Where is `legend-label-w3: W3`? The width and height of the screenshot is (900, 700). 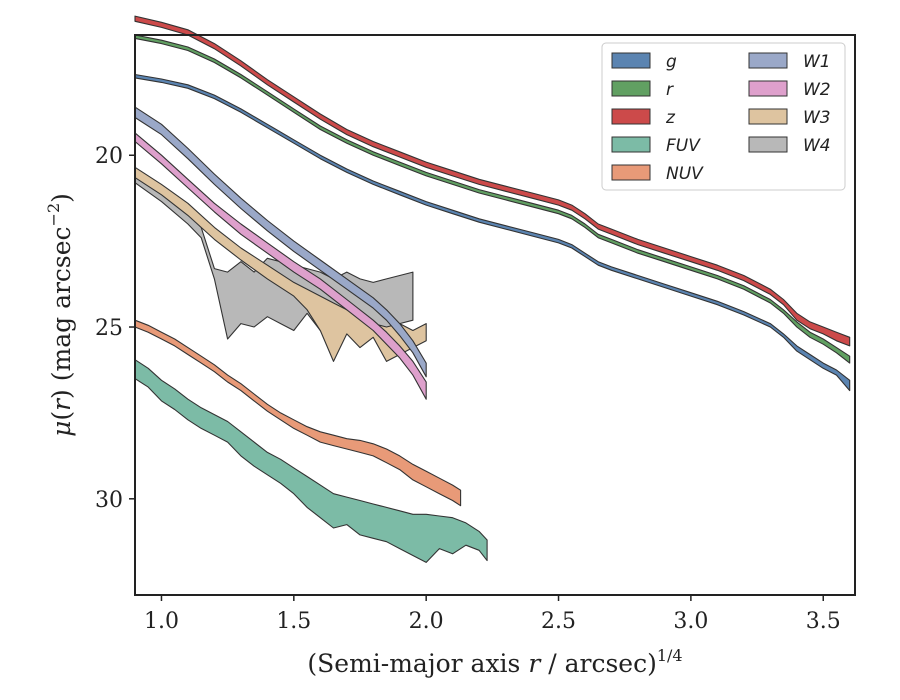
legend-label-w3: W3 is located at coordinates (817, 118).